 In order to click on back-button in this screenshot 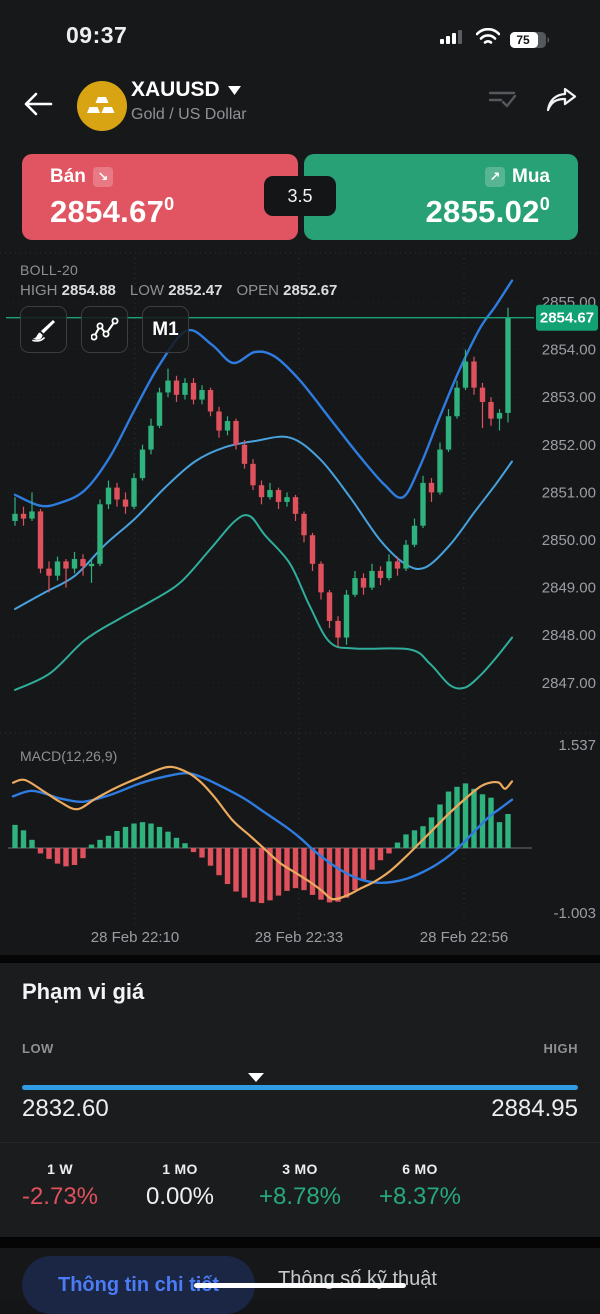, I will do `click(38, 104)`.